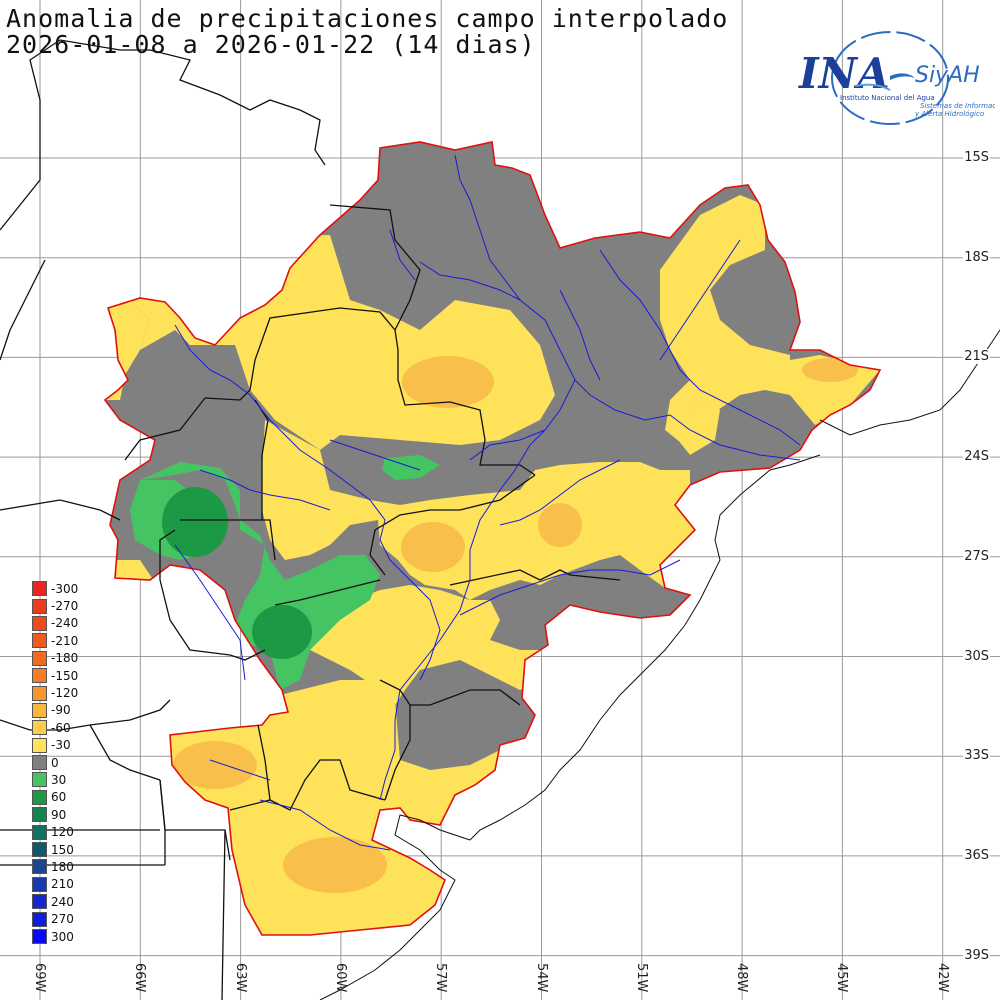  What do you see at coordinates (59, 779) in the screenshot?
I see `legend-label: 30` at bounding box center [59, 779].